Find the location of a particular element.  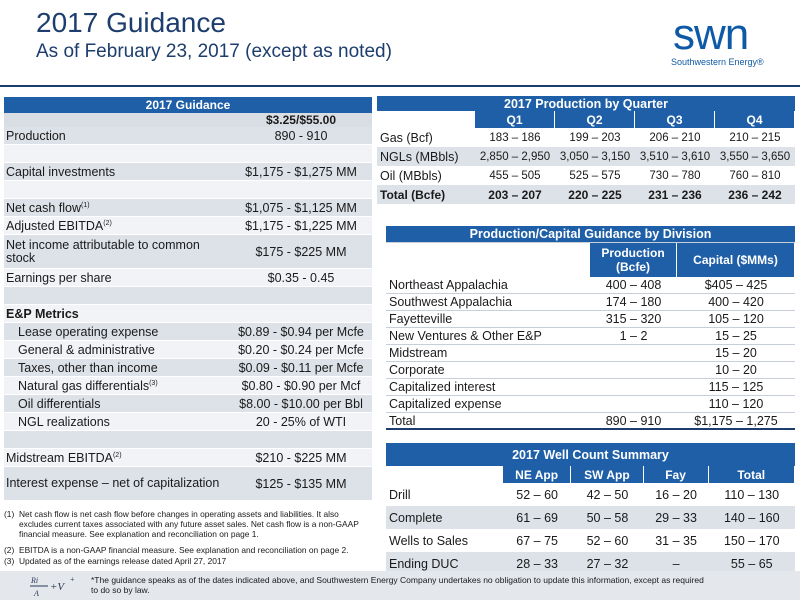

division-row: Corporate 10 – 20 is located at coordinates (590, 370).